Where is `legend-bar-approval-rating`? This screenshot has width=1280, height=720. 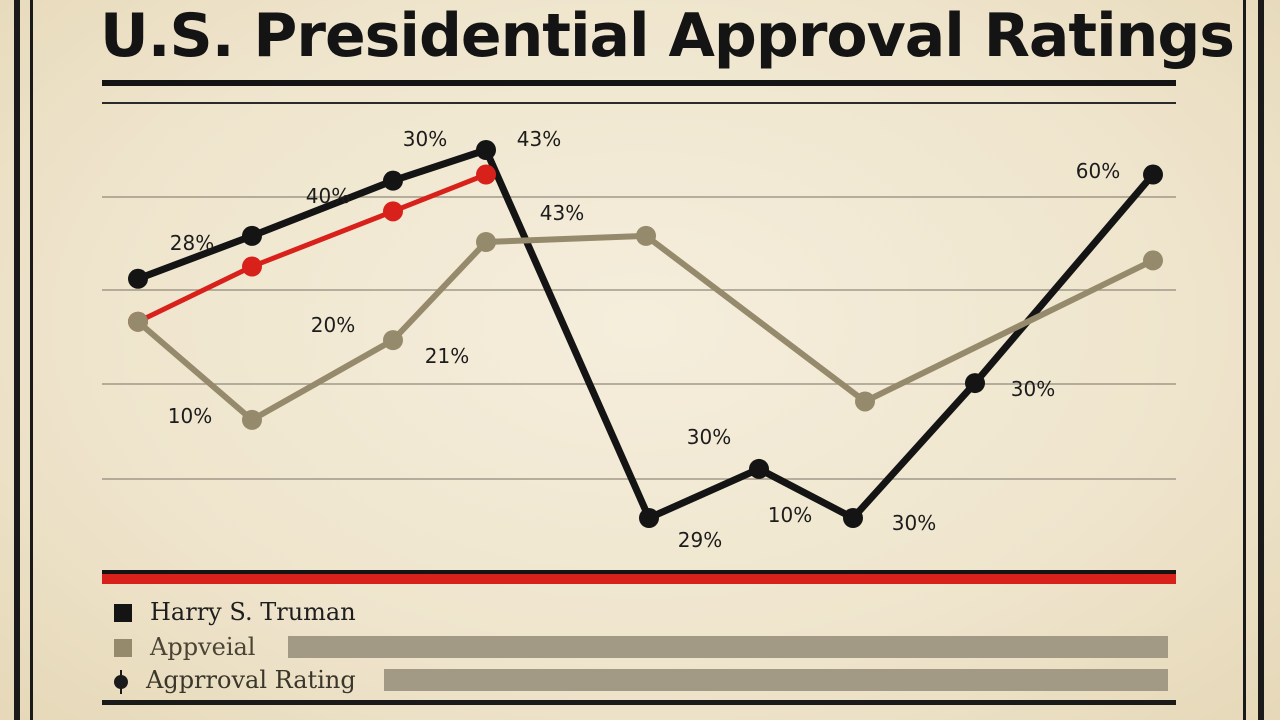 legend-bar-approval-rating is located at coordinates (776, 680).